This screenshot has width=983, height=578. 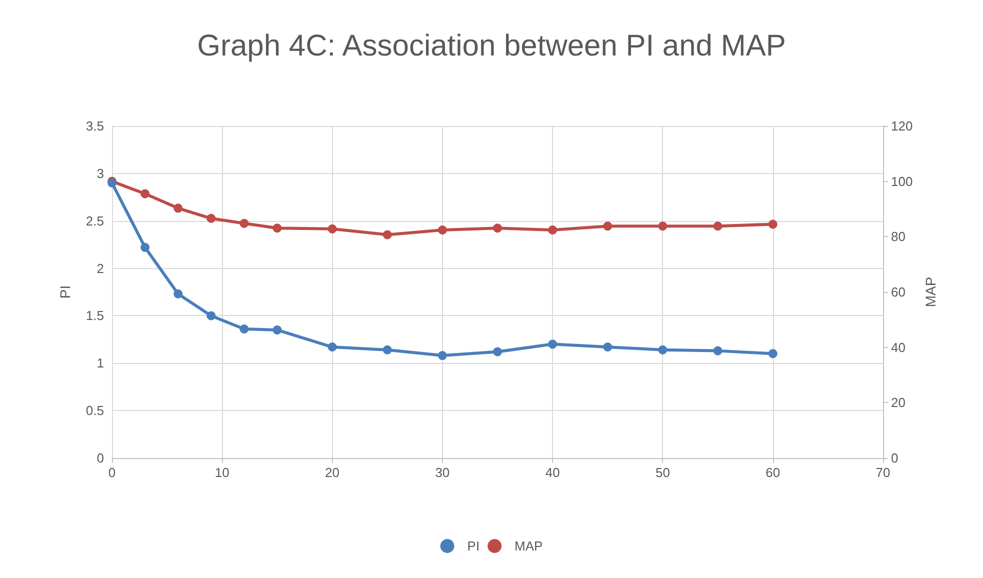 I want to click on y2-tick-label: 0, so click(x=894, y=458).